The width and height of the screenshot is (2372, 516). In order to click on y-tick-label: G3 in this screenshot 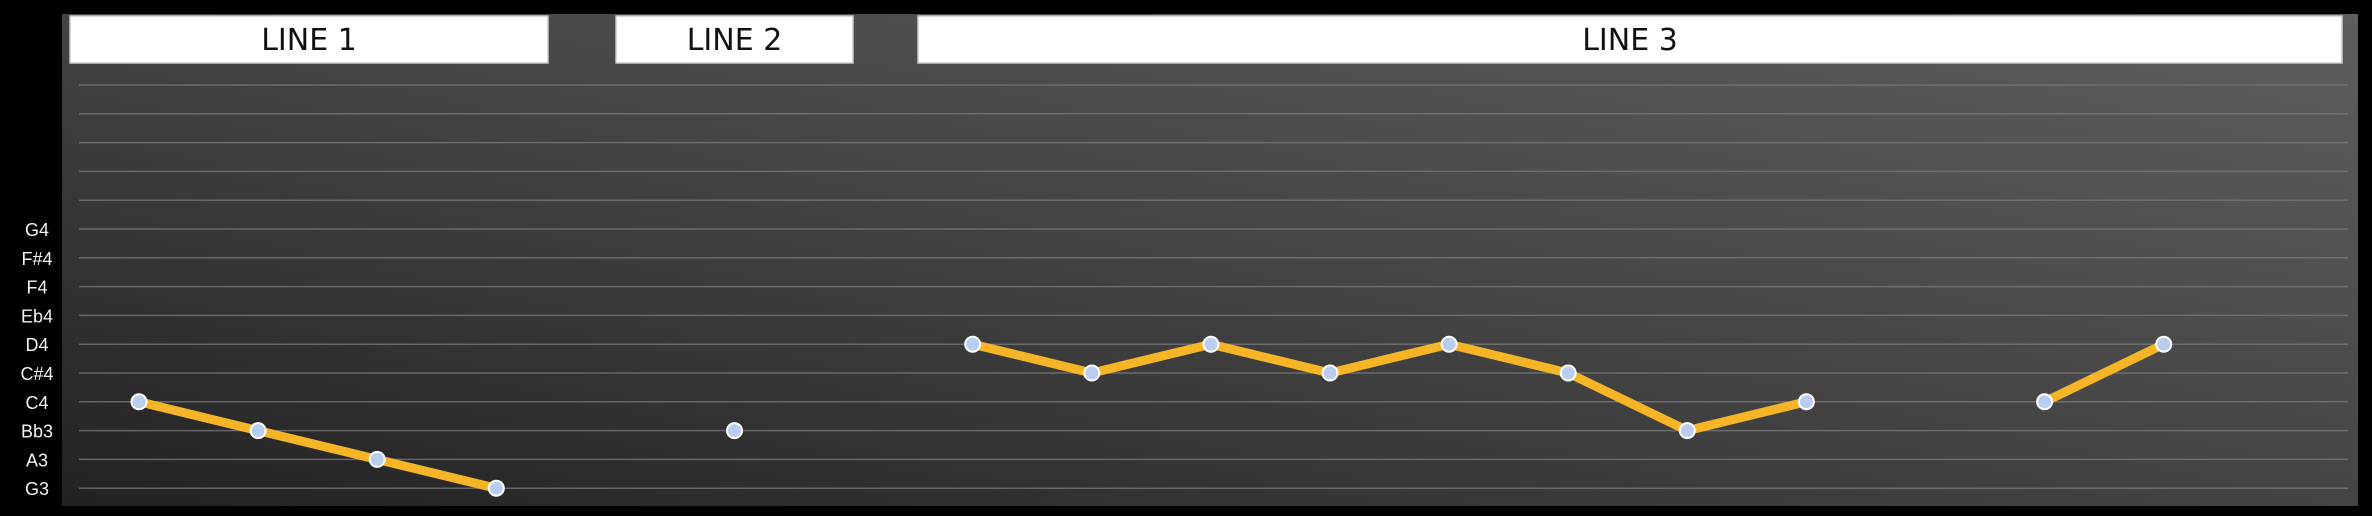, I will do `click(37, 489)`.